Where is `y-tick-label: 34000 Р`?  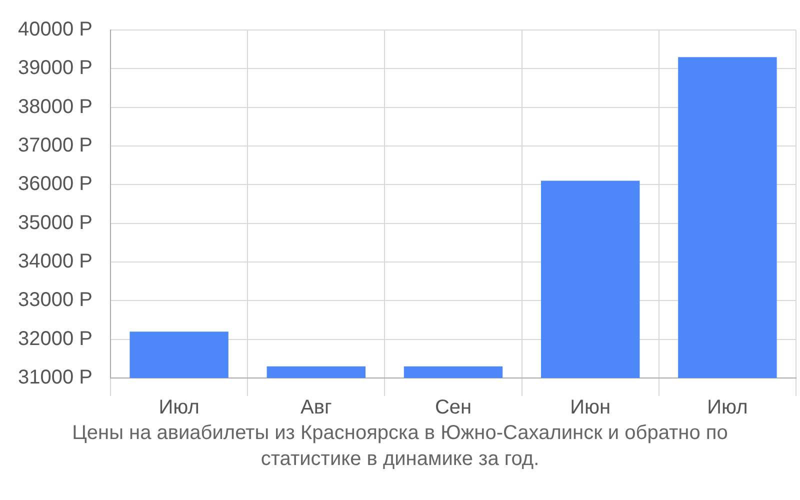 y-tick-label: 34000 Р is located at coordinates (55, 261).